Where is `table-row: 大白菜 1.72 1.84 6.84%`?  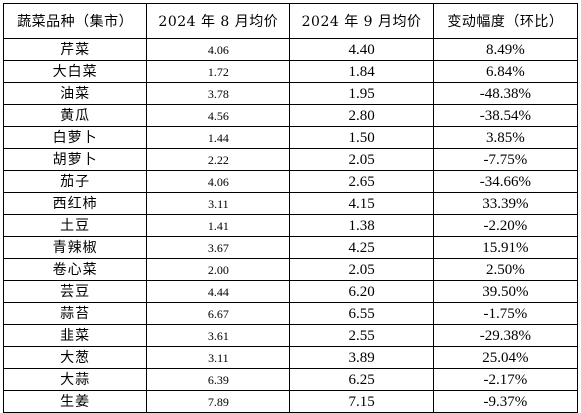
table-row: 大白菜 1.72 1.84 6.84% is located at coordinates (290, 71).